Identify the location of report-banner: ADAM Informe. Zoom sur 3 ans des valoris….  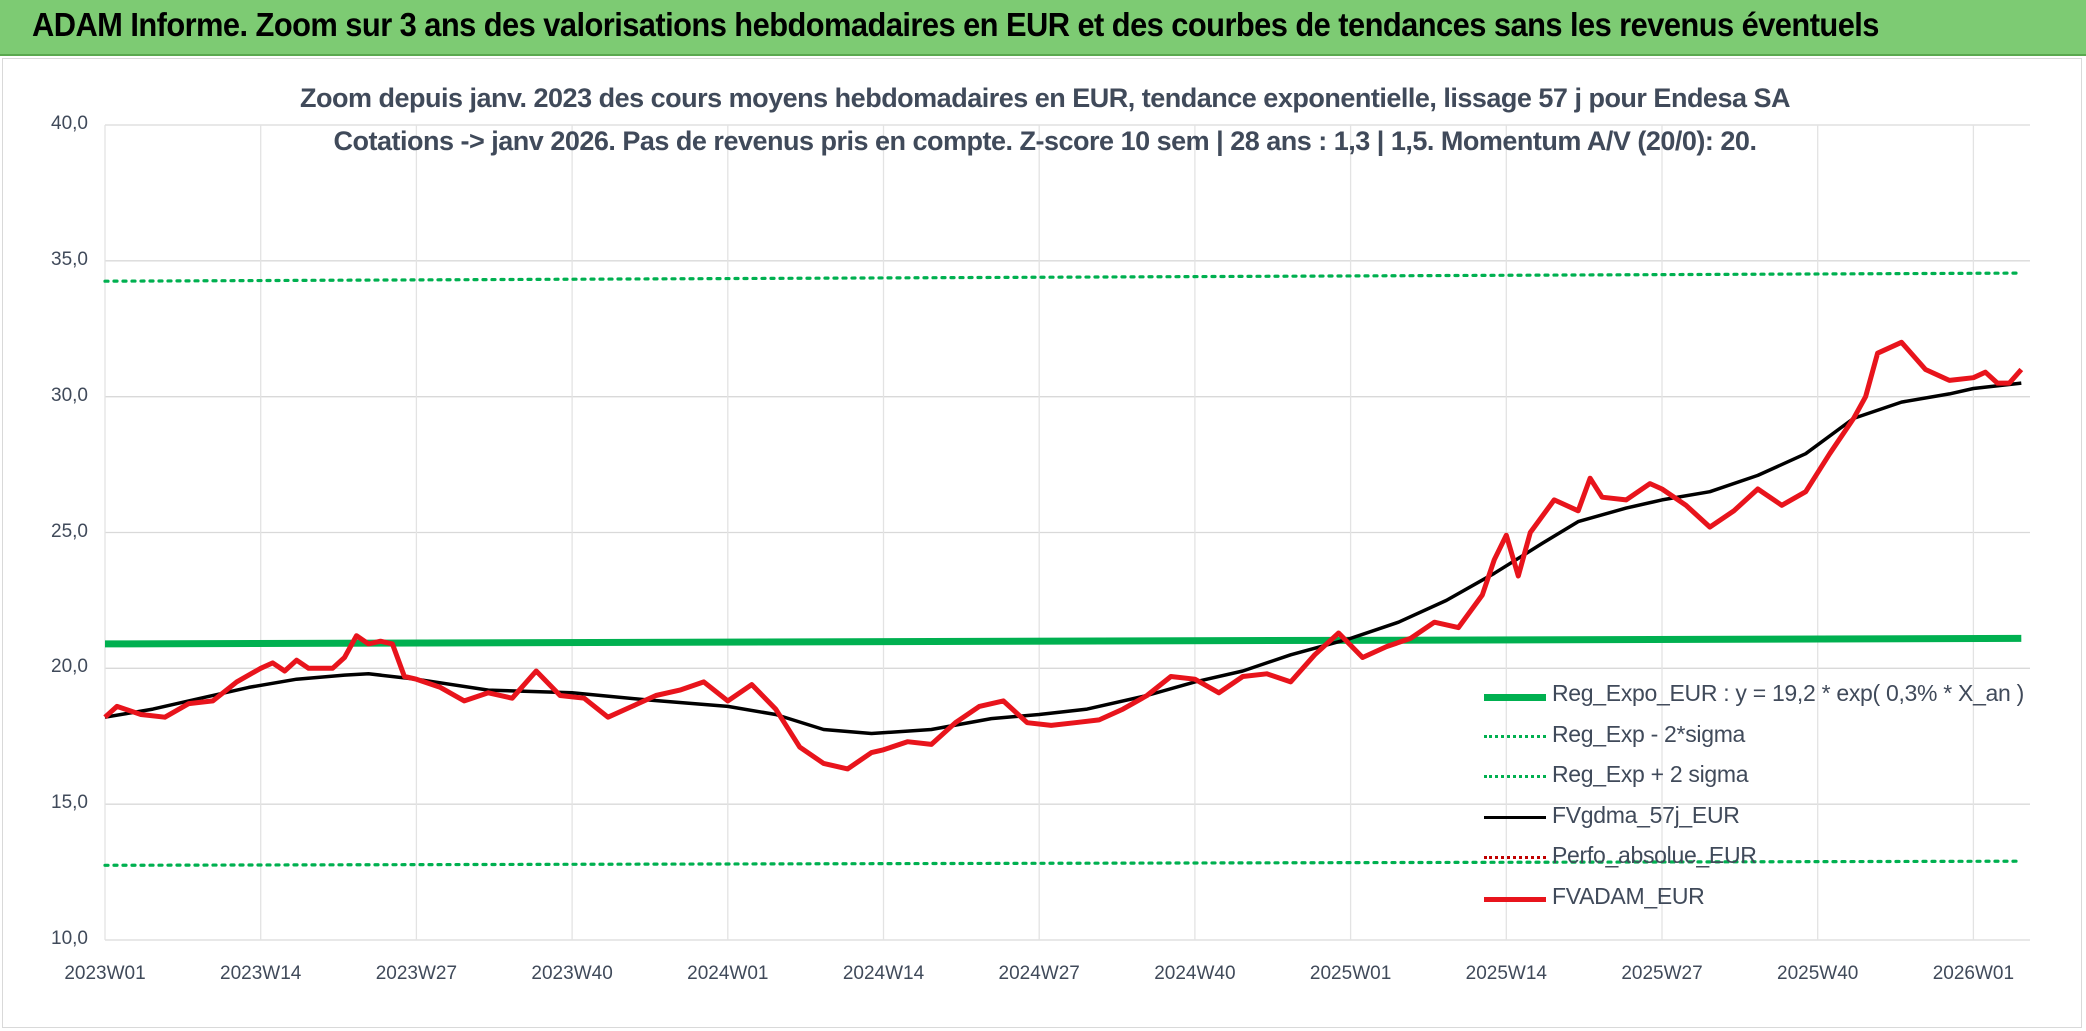
(1043, 28).